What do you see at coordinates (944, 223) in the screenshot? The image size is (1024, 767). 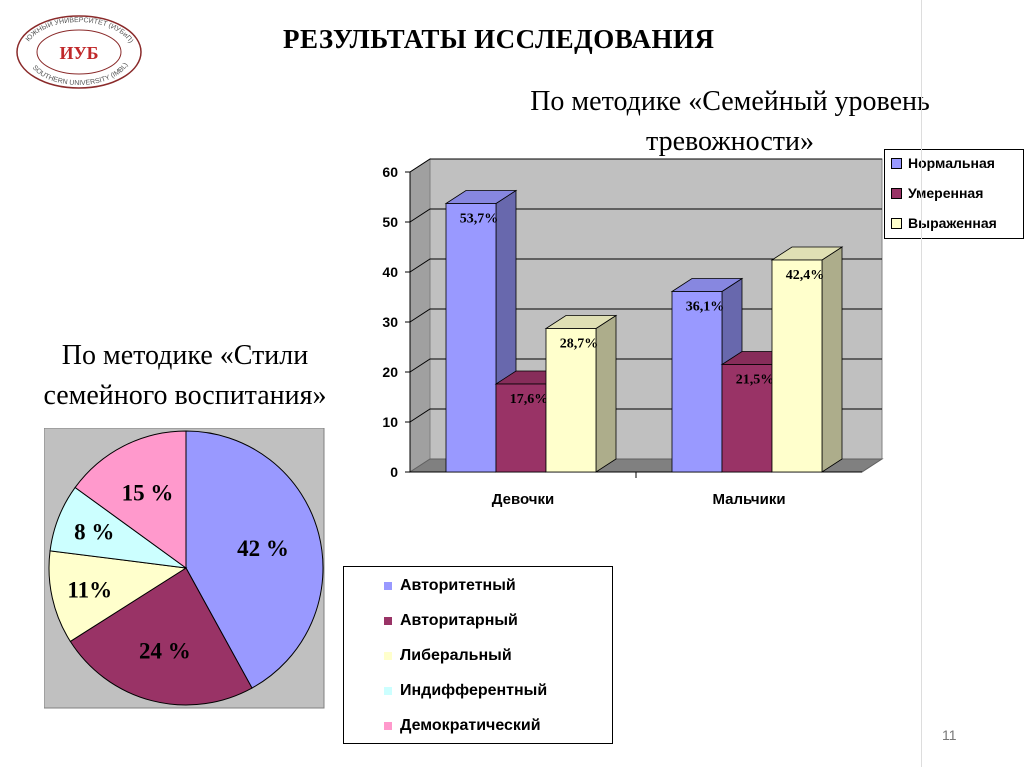 I see `legend-item-expressed: Выраженная` at bounding box center [944, 223].